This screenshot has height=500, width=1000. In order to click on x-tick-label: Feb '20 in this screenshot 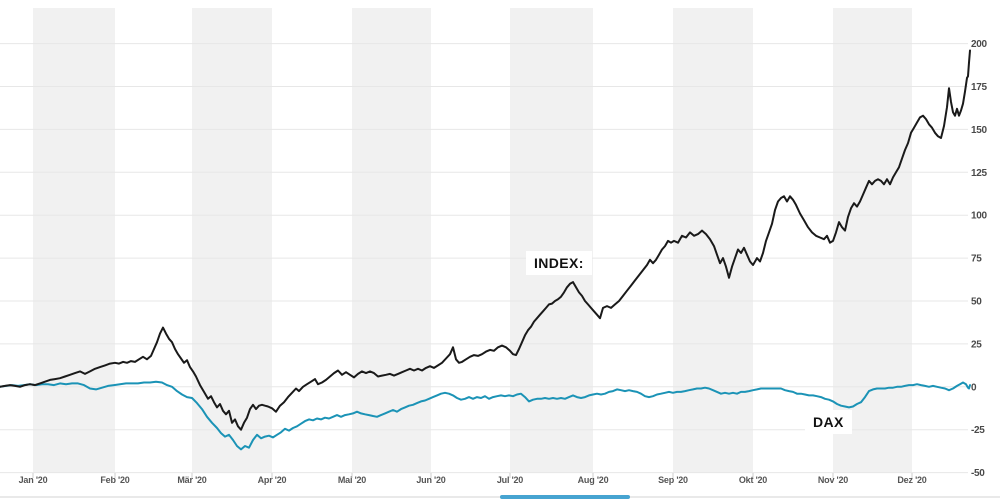, I will do `click(114, 480)`.